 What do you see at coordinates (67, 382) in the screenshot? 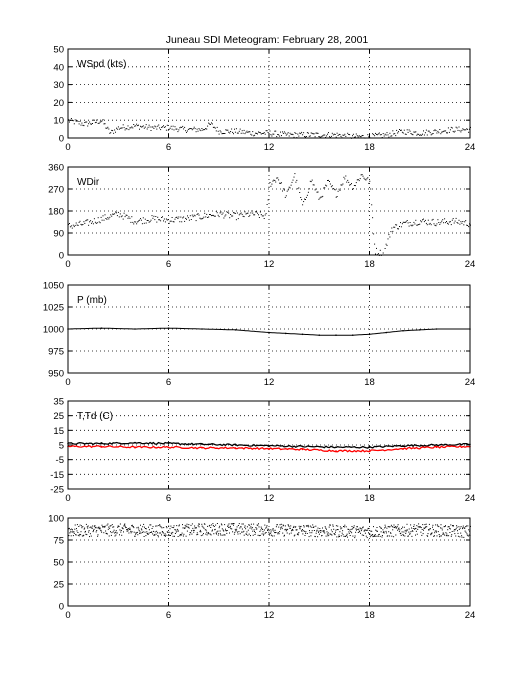
I see `x-tick-label: 0` at bounding box center [67, 382].